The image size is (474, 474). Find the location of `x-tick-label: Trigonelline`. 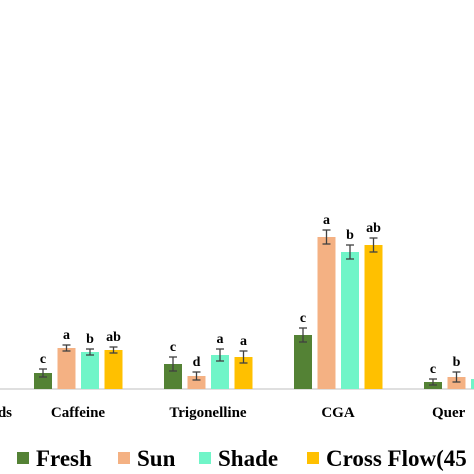

x-tick-label: Trigonelline is located at coordinates (208, 413).